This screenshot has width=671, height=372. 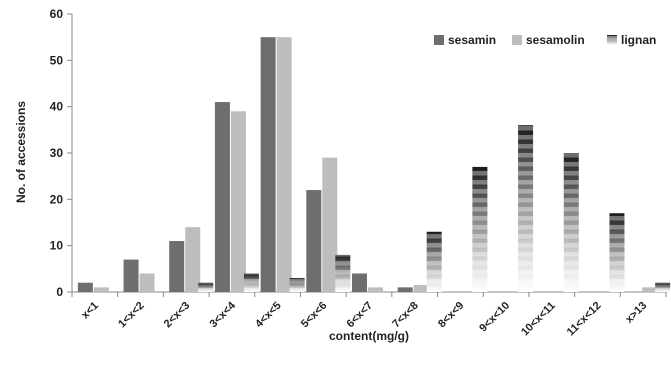 What do you see at coordinates (90, 311) in the screenshot?
I see `x-tick-label: x<1` at bounding box center [90, 311].